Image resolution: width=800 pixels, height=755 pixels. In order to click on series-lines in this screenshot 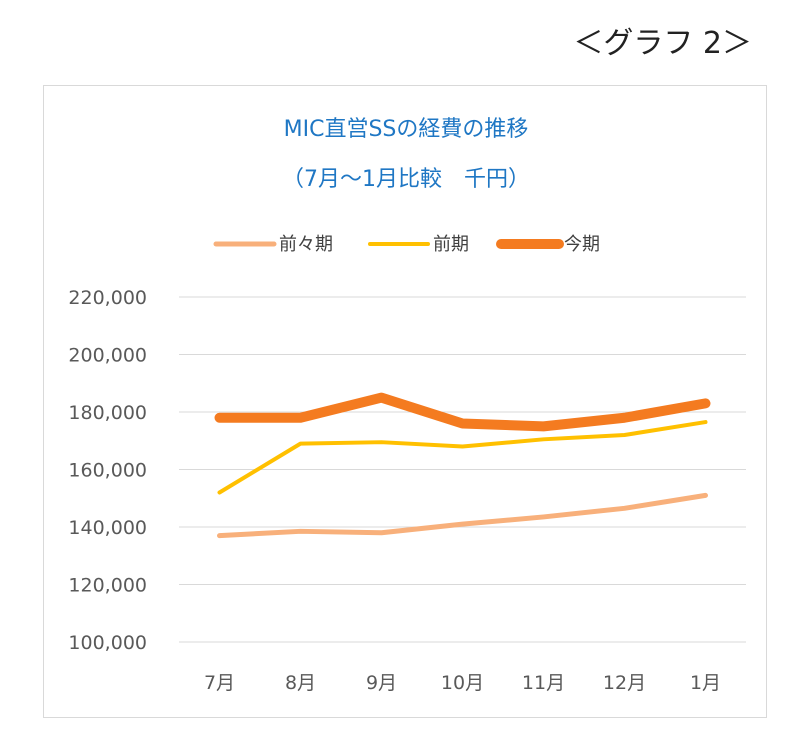, I will do `click(462, 465)`.